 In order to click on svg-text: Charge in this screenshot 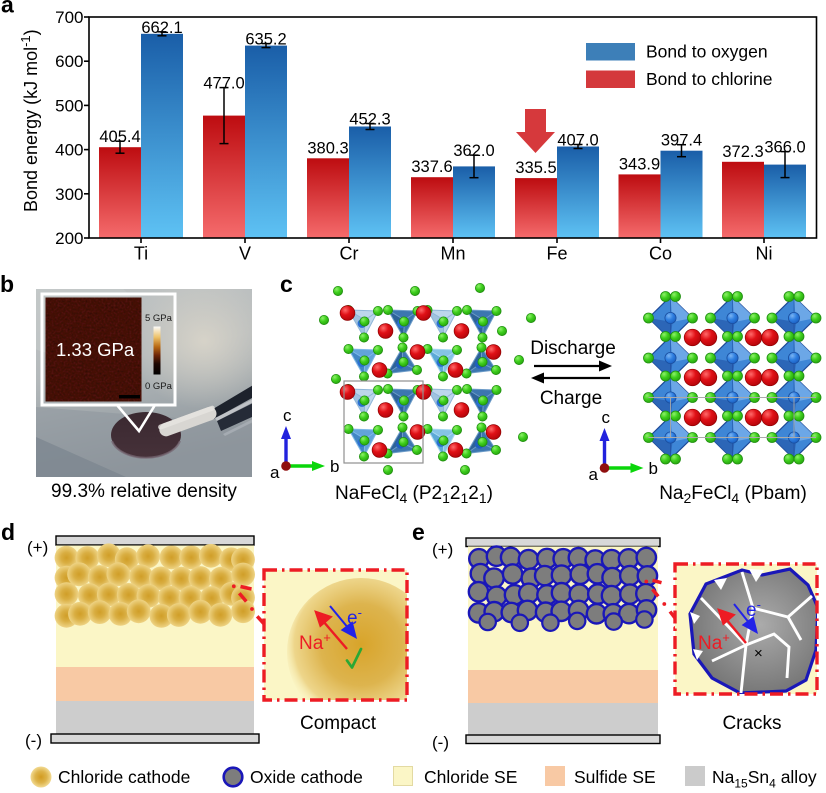, I will do `click(571, 398)`.